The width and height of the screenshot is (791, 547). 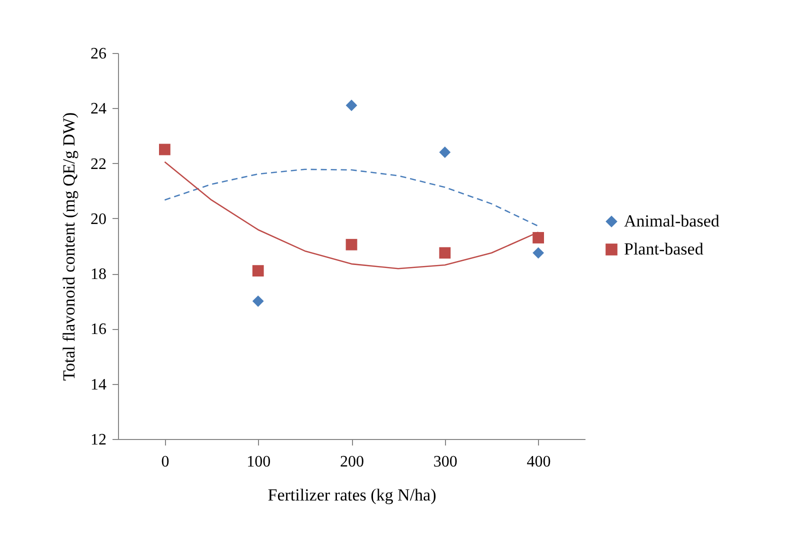 I want to click on y-axis-title: Total flavonoid content (mg QE/g DW), so click(x=69, y=246).